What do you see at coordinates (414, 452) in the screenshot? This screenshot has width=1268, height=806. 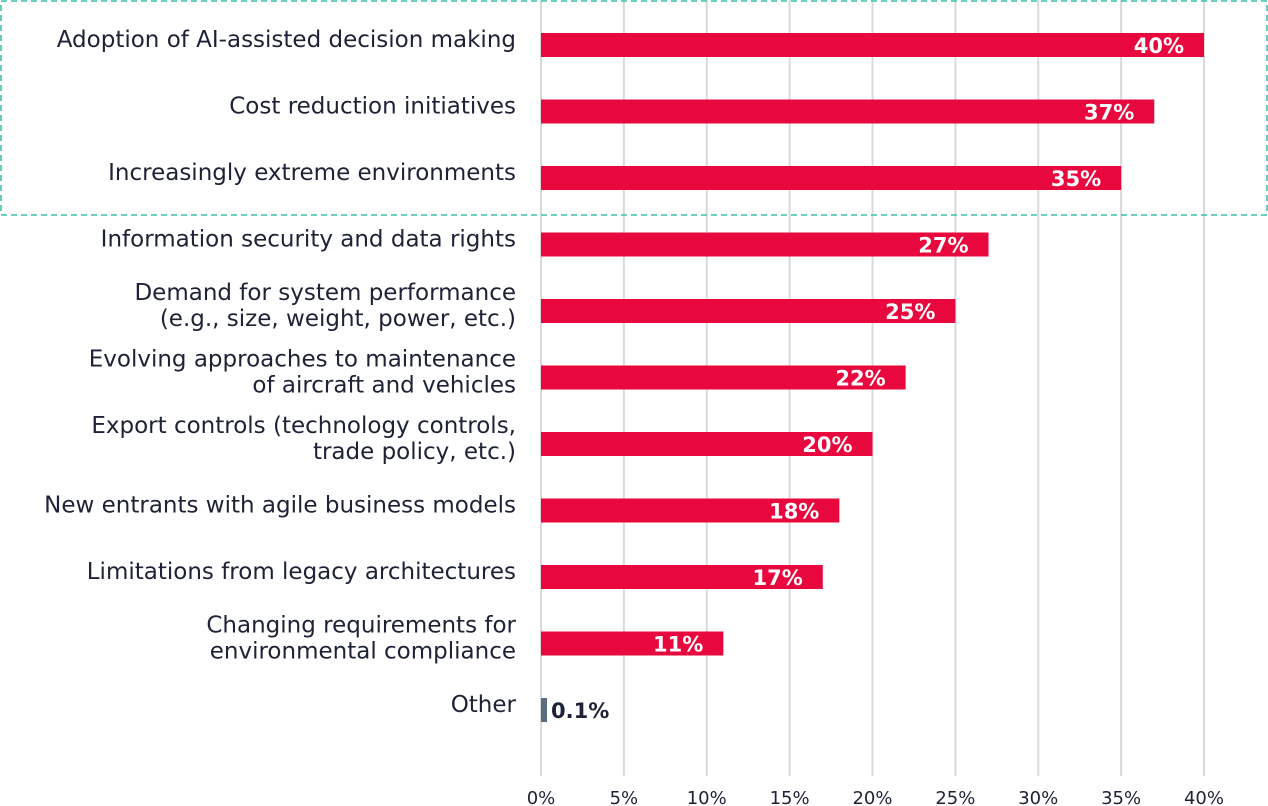 I see `category-label-line: trade policy, etc.)` at bounding box center [414, 452].